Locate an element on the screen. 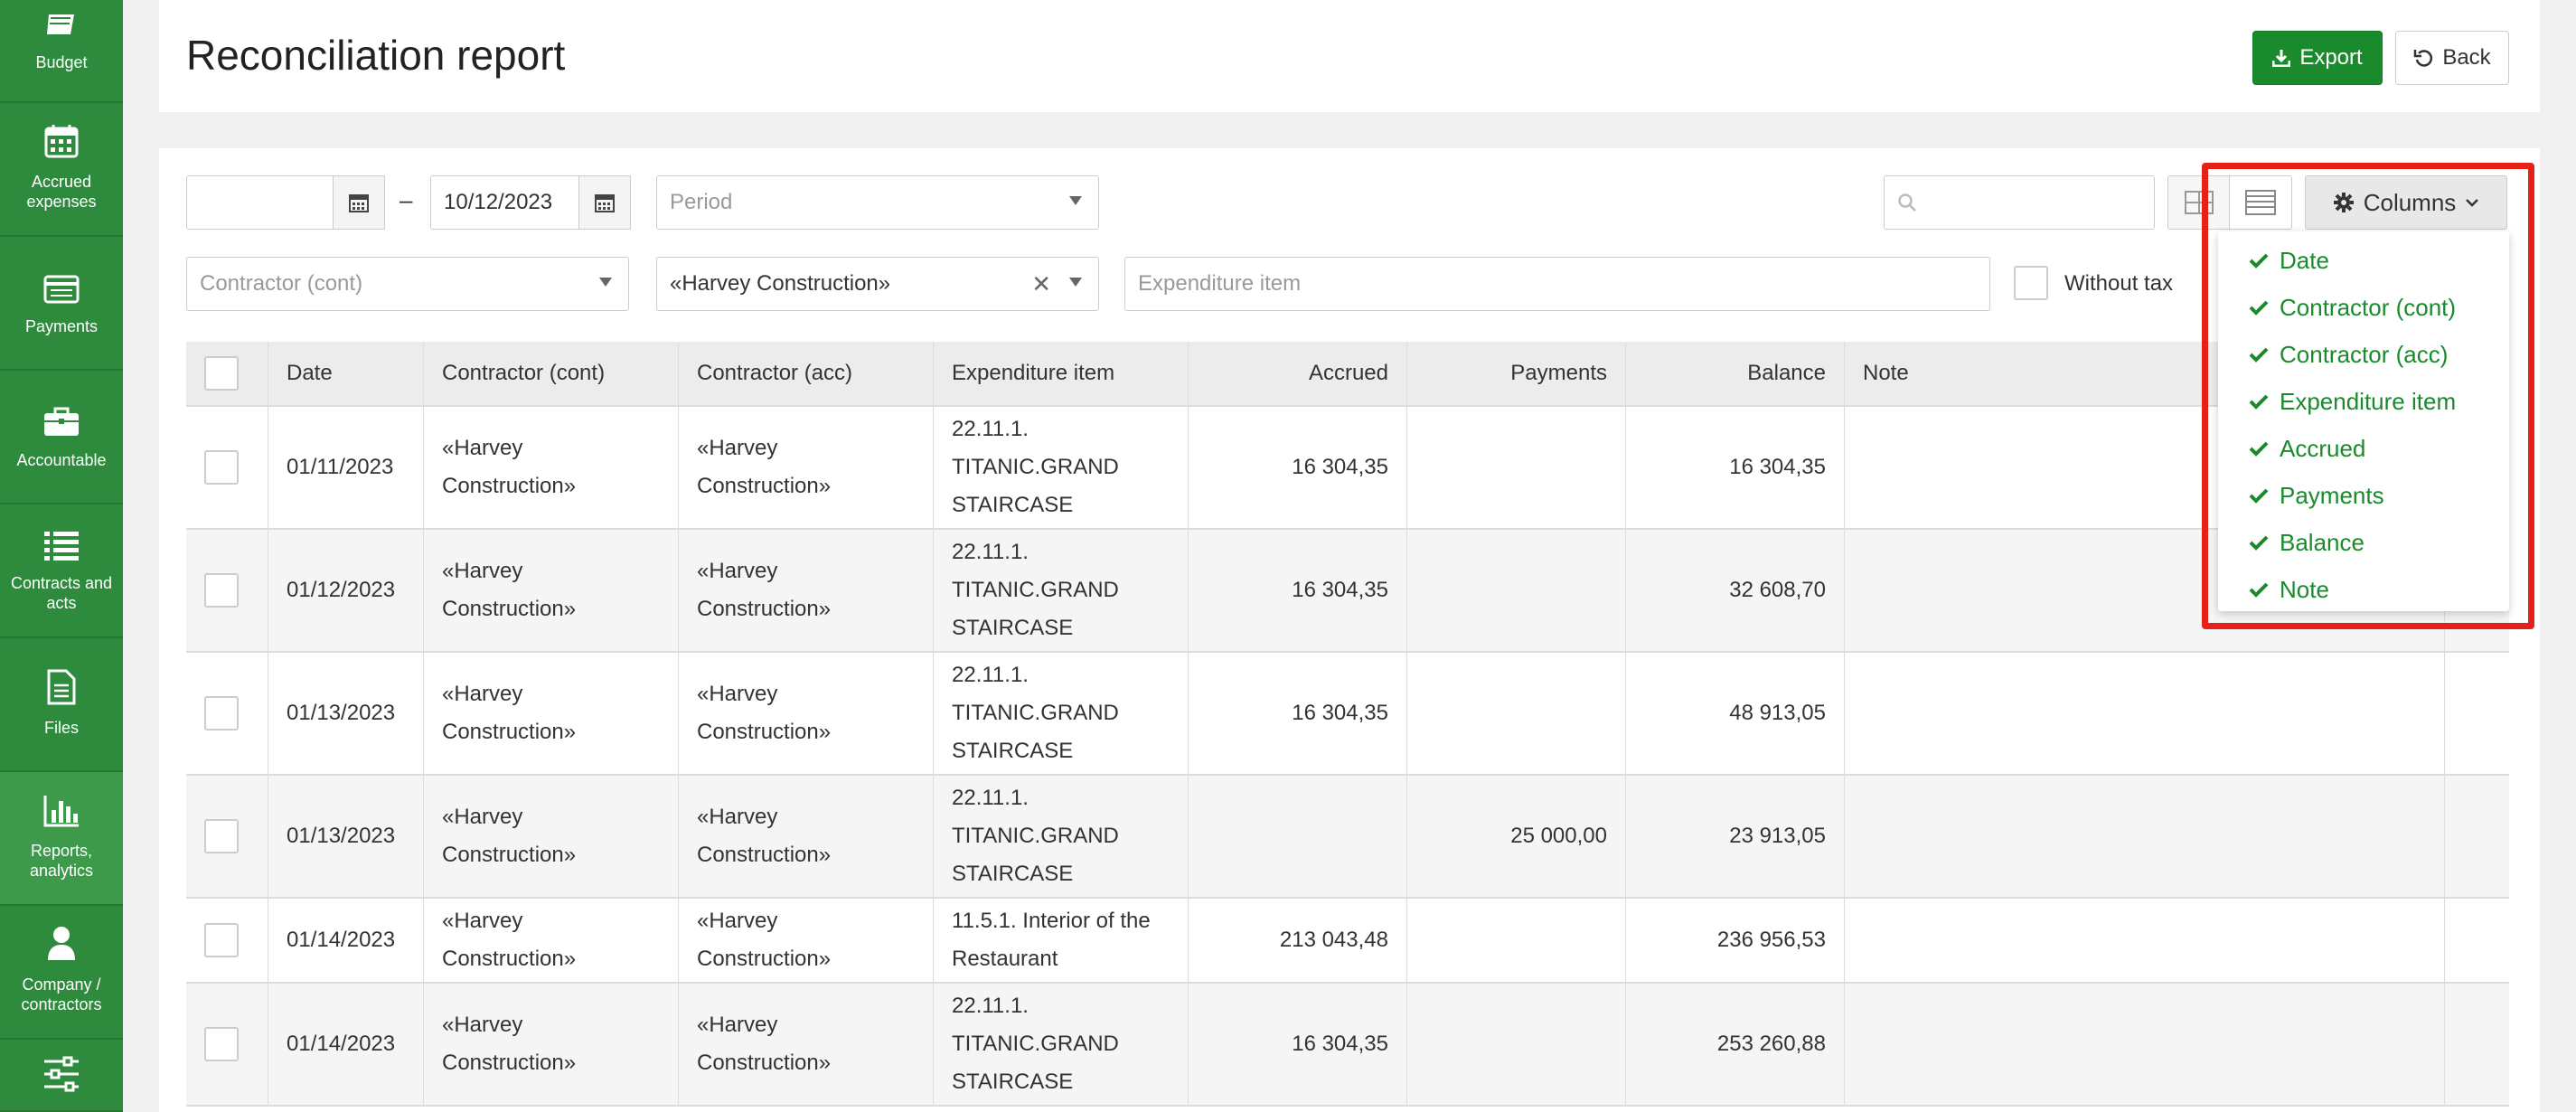 The width and height of the screenshot is (2576, 1112). column-header: Date is located at coordinates (346, 373).